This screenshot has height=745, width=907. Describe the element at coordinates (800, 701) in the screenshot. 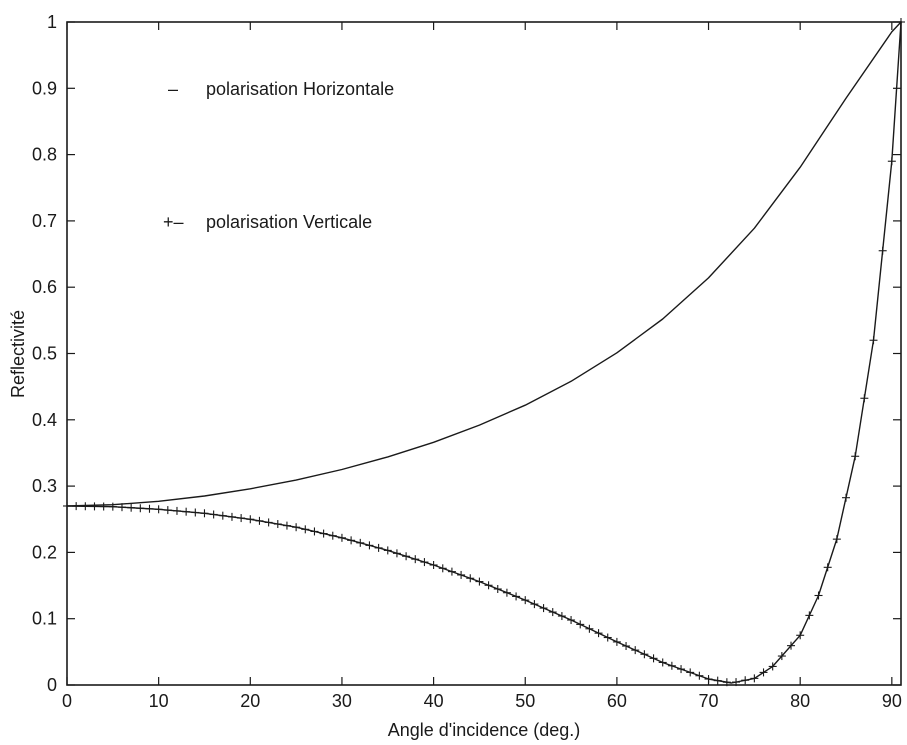

I see `x-tick-label: 80` at that location.